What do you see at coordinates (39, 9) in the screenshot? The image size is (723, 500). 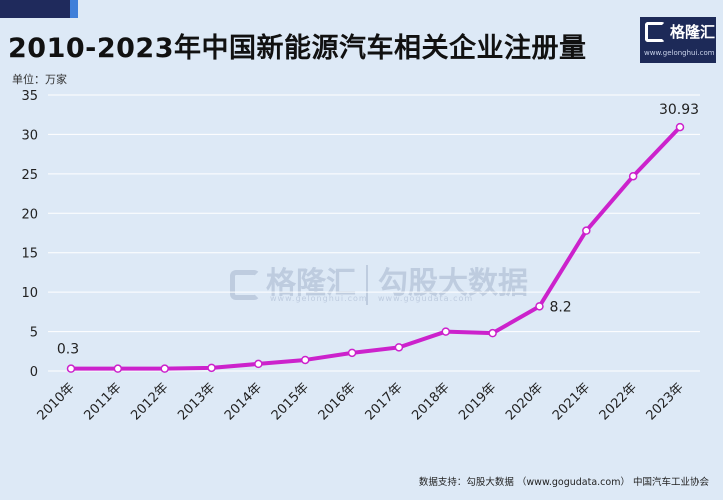 I see `top-accent-bar` at bounding box center [39, 9].